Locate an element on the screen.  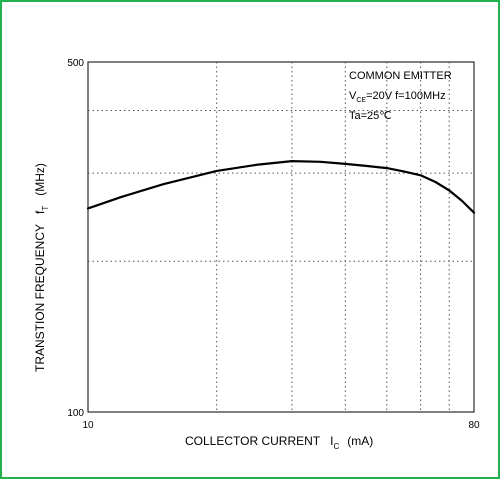
y-axis-label: TRANSTION FREQUENCYfT(MHz) is located at coordinates (41, 267).